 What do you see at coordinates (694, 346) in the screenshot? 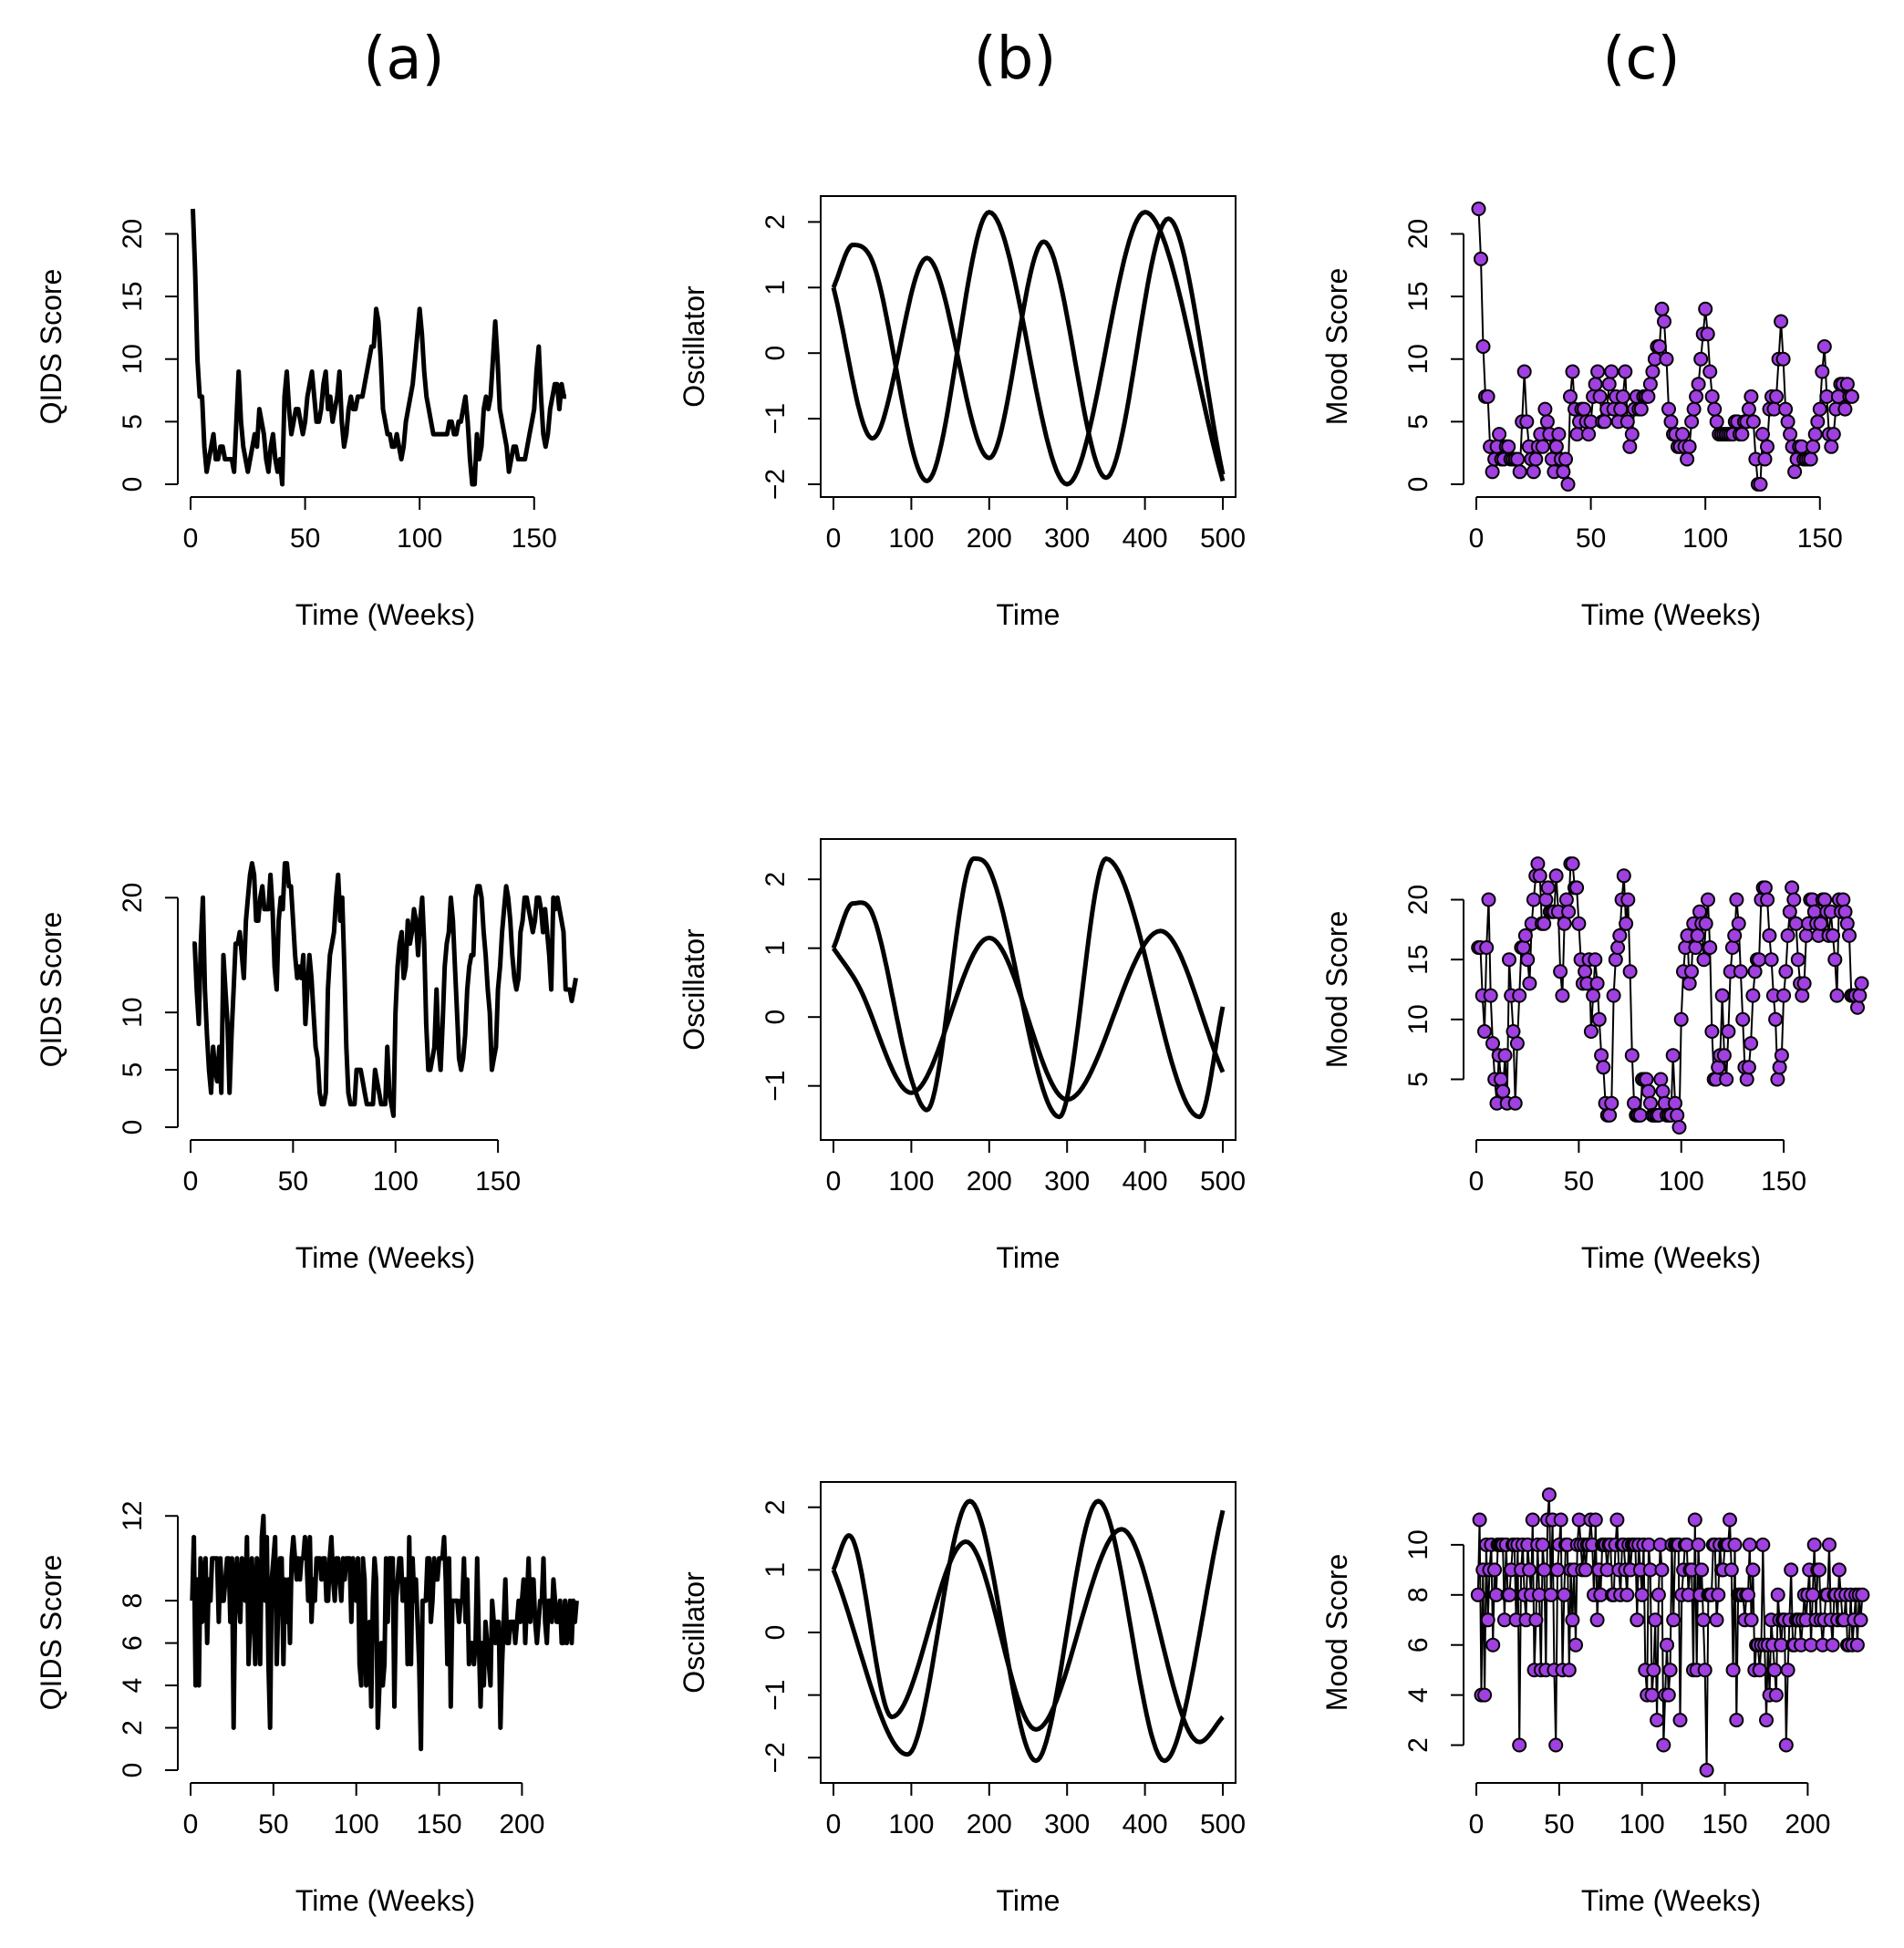
I see `y-axis-label: Oscillator` at bounding box center [694, 346].